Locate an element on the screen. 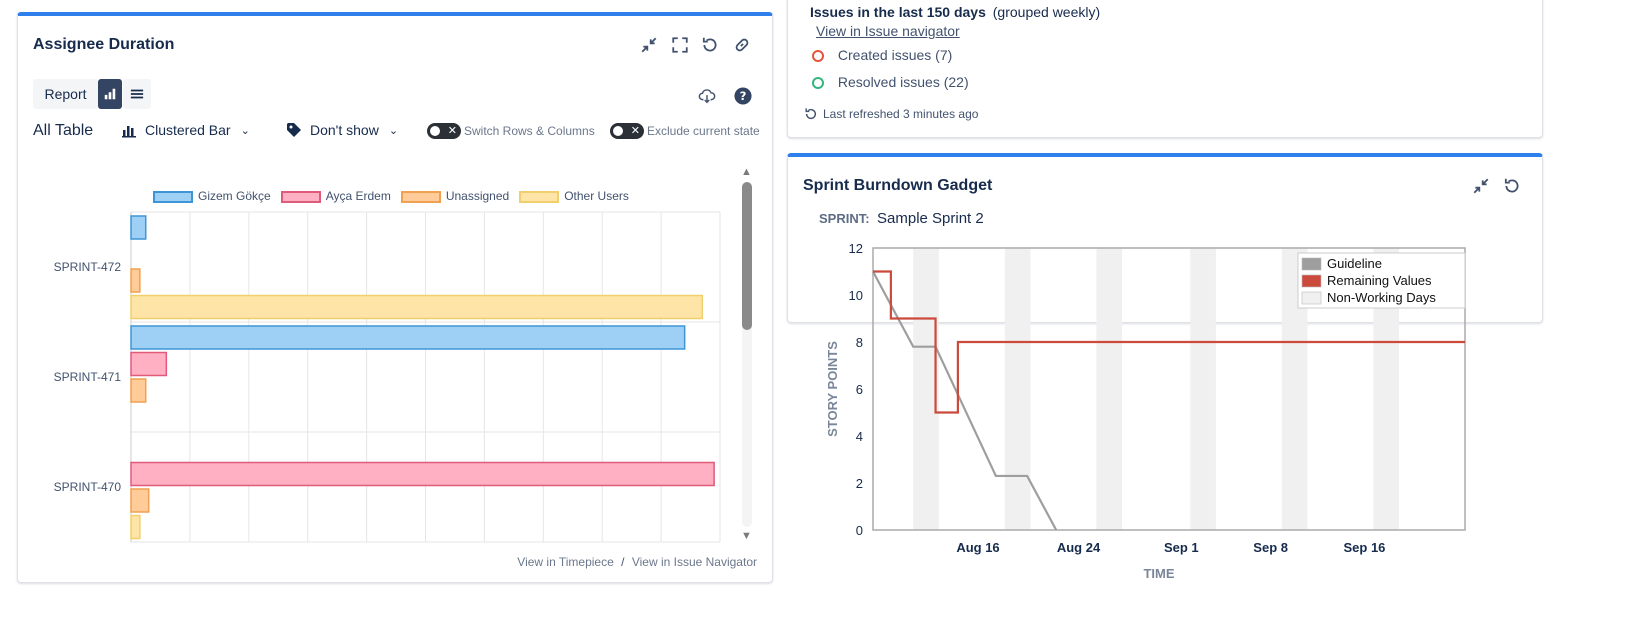 The height and width of the screenshot is (617, 1625). created-circle-icon is located at coordinates (818, 56).